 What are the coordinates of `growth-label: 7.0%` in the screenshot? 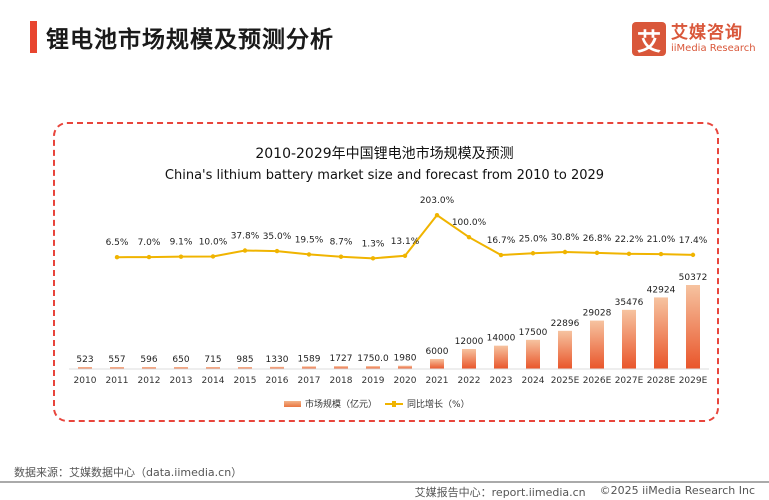 It's located at (149, 243).